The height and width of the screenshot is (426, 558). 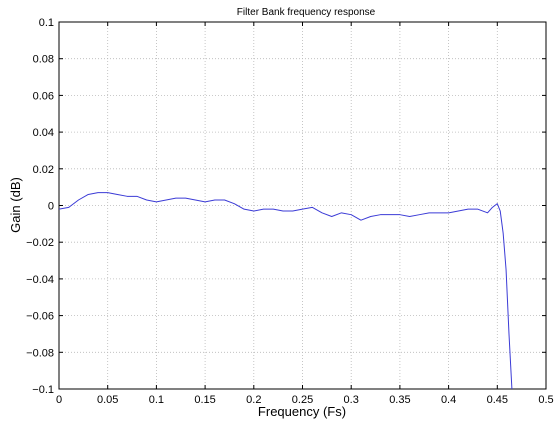 I want to click on y-tick-label: 0.02, so click(x=43, y=170).